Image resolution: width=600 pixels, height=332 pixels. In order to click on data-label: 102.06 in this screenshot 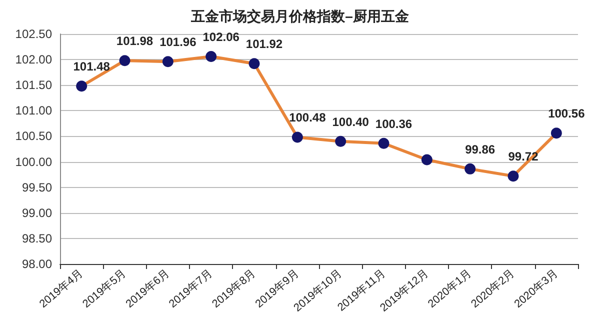, I will do `click(221, 37)`.